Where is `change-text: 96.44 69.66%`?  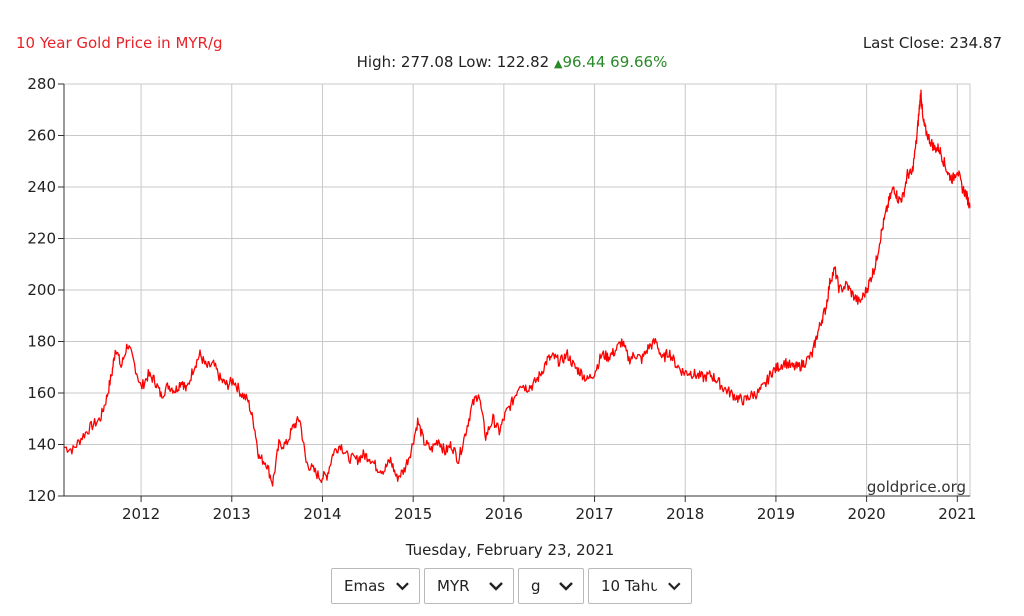
change-text: 96.44 69.66% is located at coordinates (615, 62).